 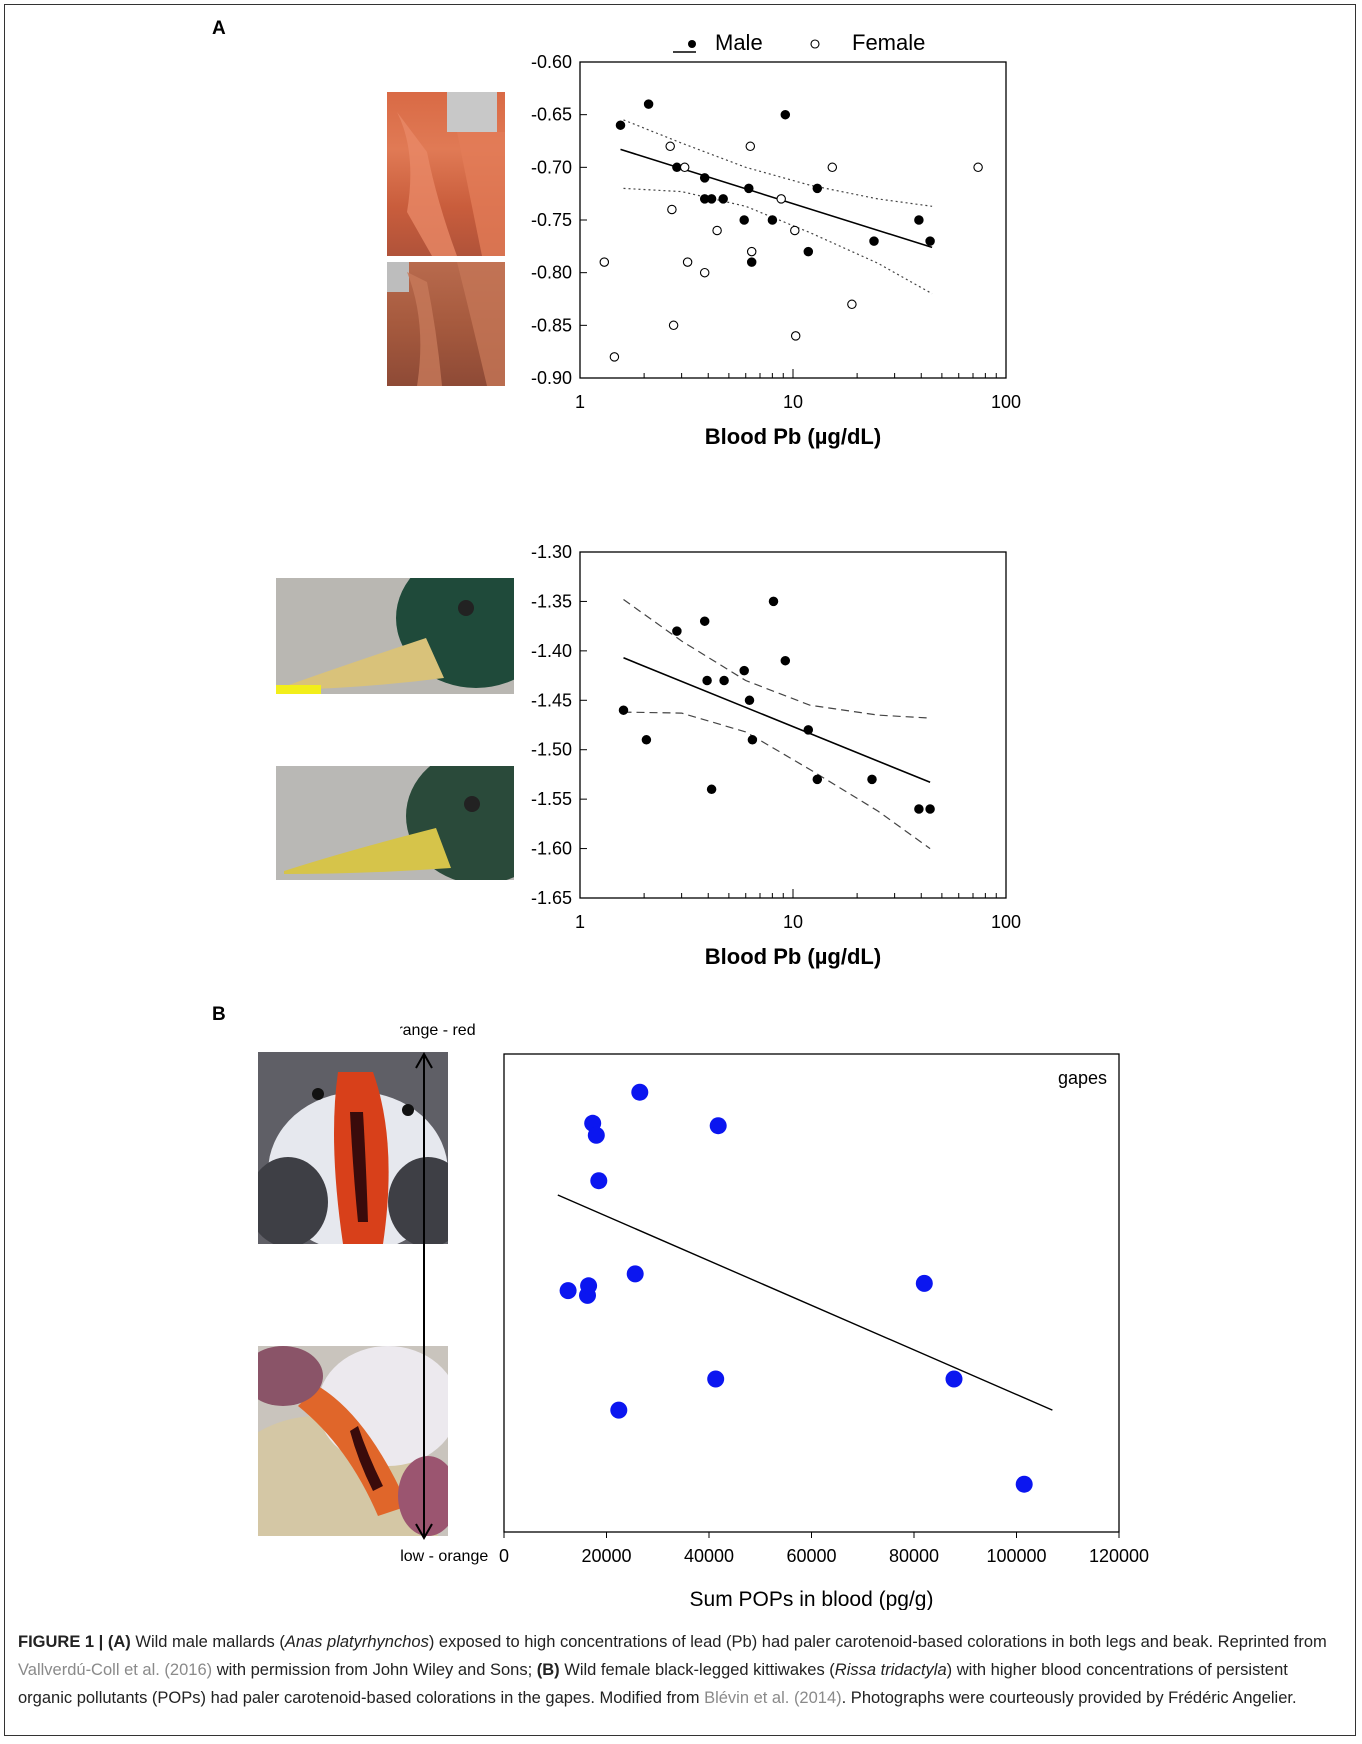 What do you see at coordinates (815, 44) in the screenshot?
I see `legend-female-marker` at bounding box center [815, 44].